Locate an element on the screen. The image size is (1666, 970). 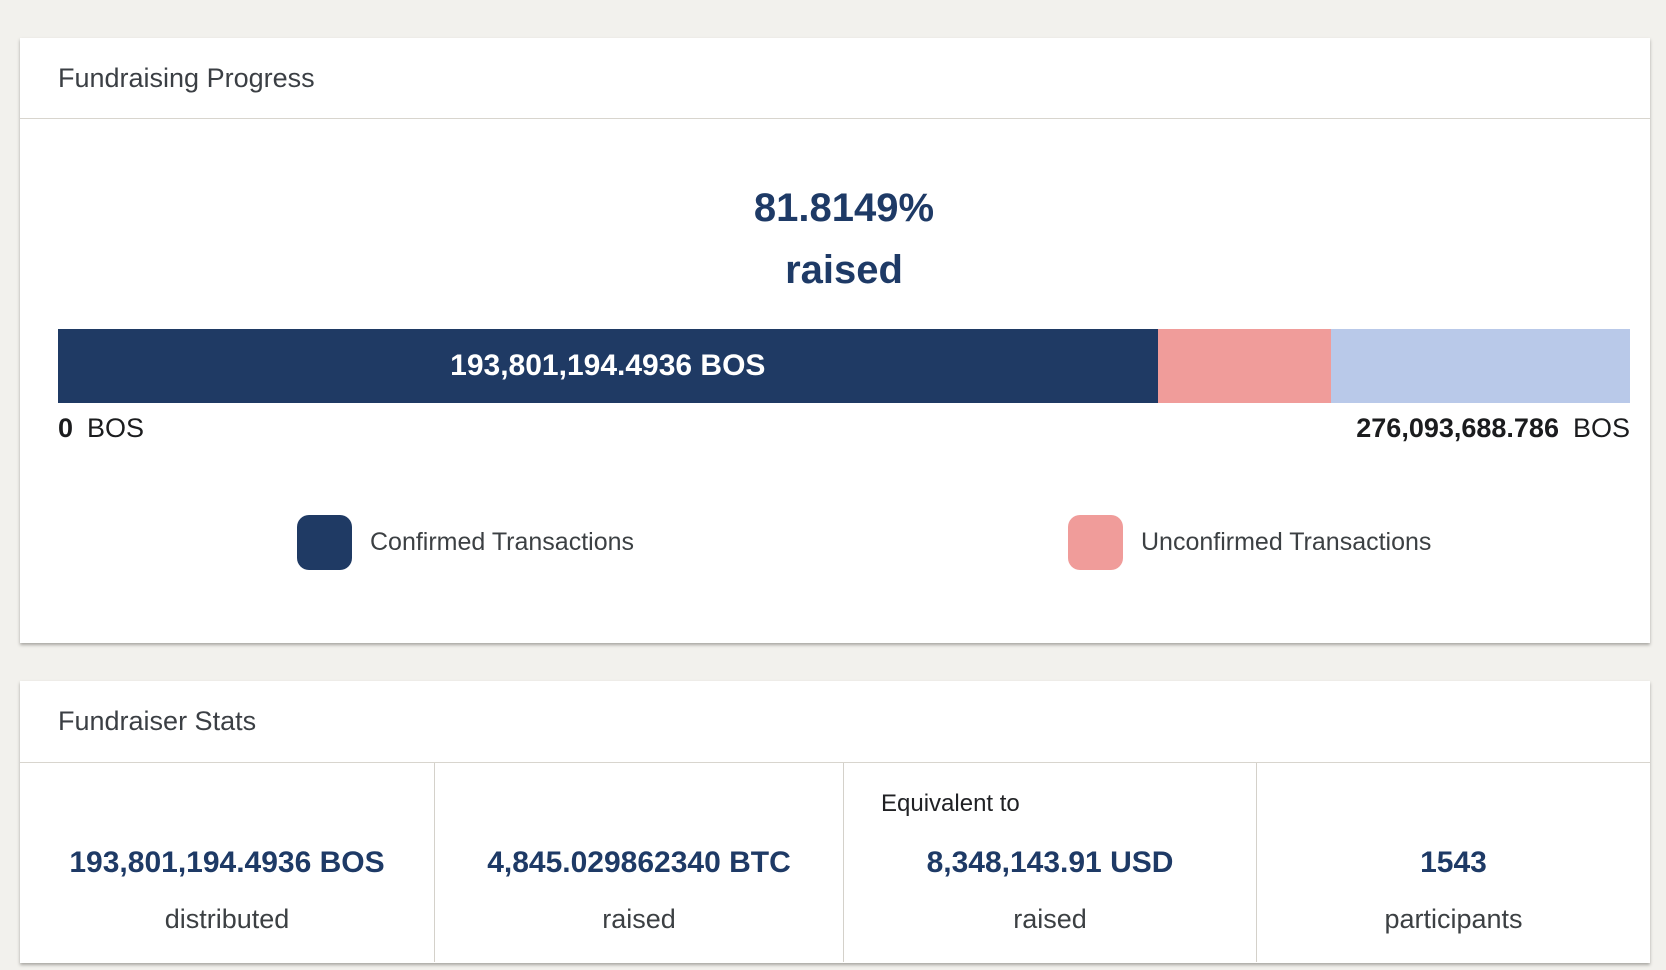
stat-label-btc-raised: raised is located at coordinates (639, 919).